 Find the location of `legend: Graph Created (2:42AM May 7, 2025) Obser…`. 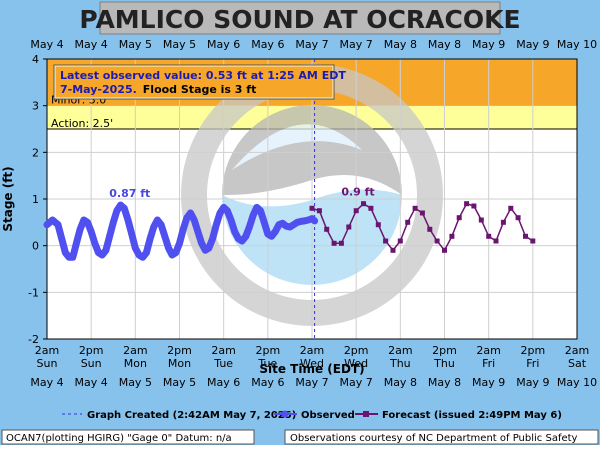

legend: Graph Created (2:42AM May 7, 2025) Obser… is located at coordinates (312, 415).